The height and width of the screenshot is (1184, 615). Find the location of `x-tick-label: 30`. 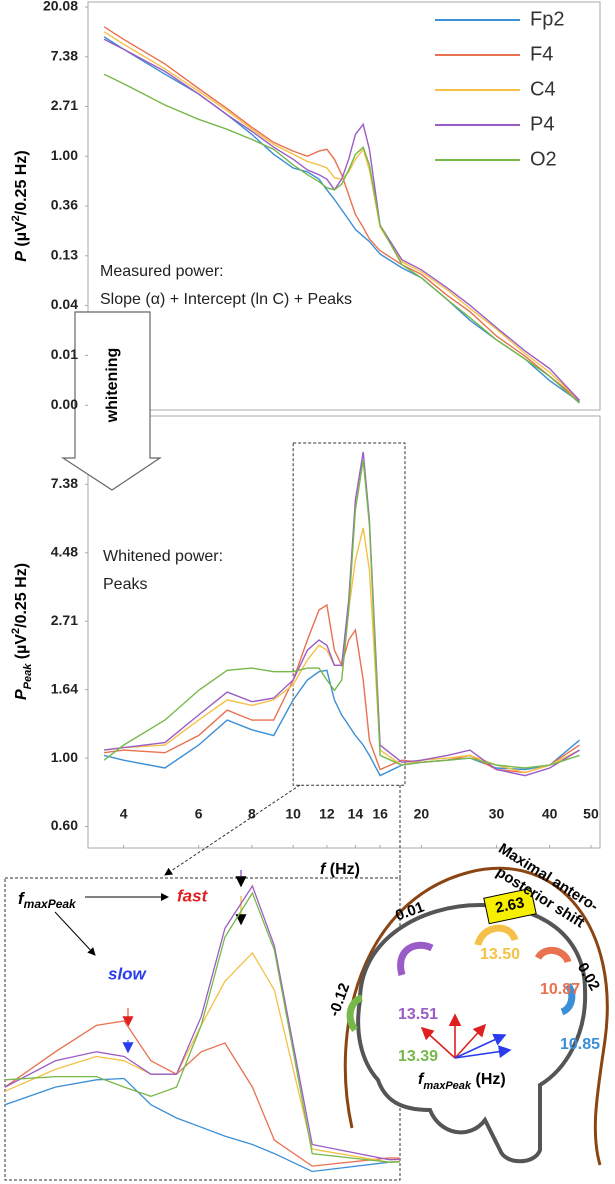

x-tick-label: 30 is located at coordinates (497, 814).